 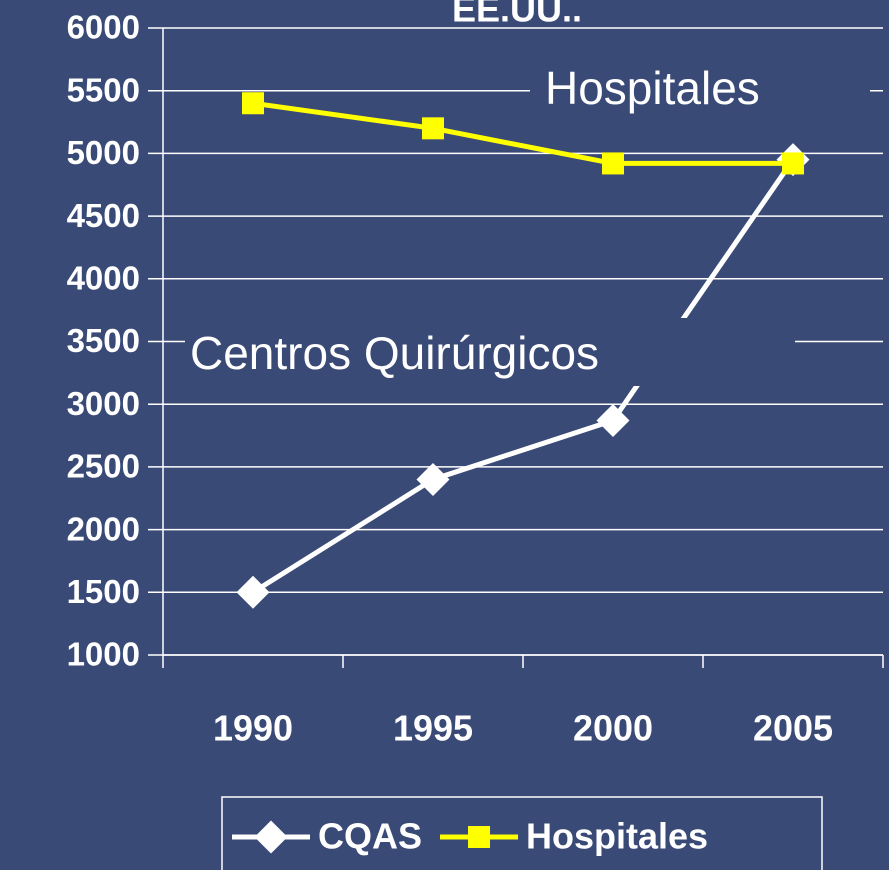 I want to click on y-tick-label: 4500, so click(x=103, y=215).